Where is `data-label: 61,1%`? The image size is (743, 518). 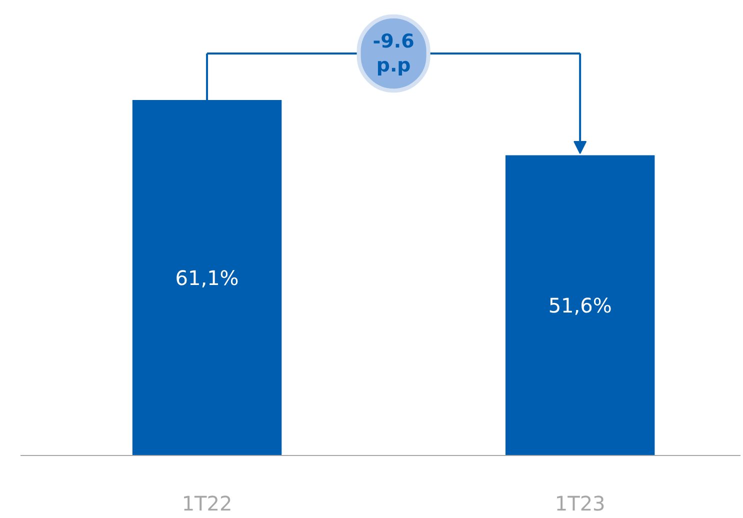
data-label: 61,1% is located at coordinates (207, 278).